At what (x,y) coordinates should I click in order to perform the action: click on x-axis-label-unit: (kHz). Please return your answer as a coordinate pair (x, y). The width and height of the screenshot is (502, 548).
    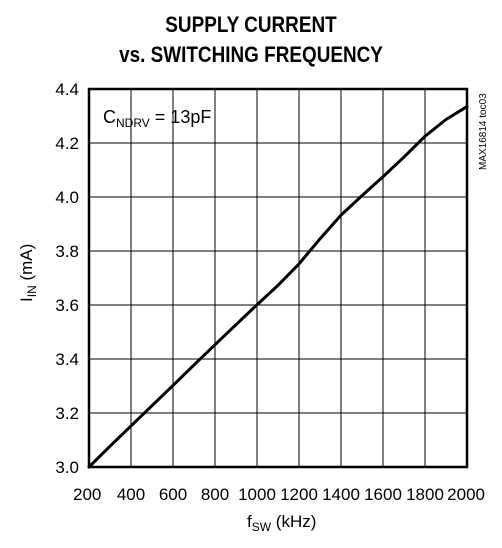
    Looking at the image, I should click on (293, 521).